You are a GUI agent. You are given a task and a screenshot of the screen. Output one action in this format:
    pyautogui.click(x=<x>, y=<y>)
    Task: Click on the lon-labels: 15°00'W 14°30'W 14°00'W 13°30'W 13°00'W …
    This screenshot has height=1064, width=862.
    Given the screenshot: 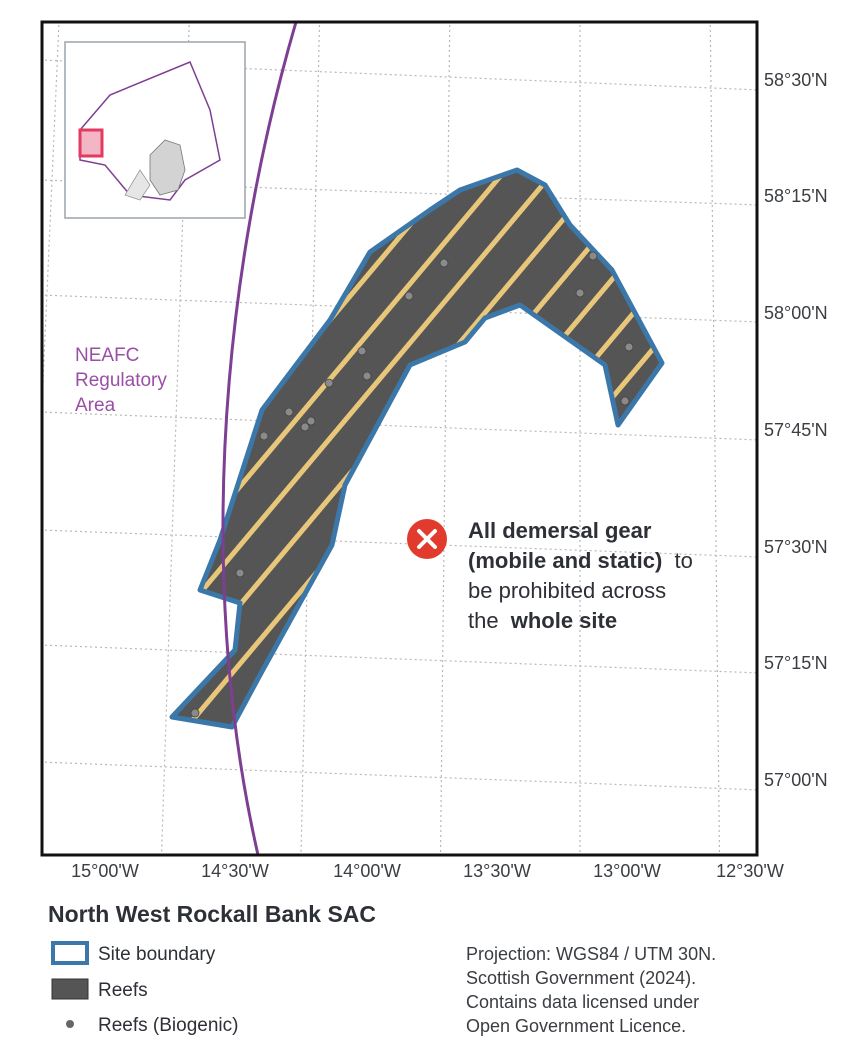 What is the action you would take?
    pyautogui.click(x=427, y=871)
    